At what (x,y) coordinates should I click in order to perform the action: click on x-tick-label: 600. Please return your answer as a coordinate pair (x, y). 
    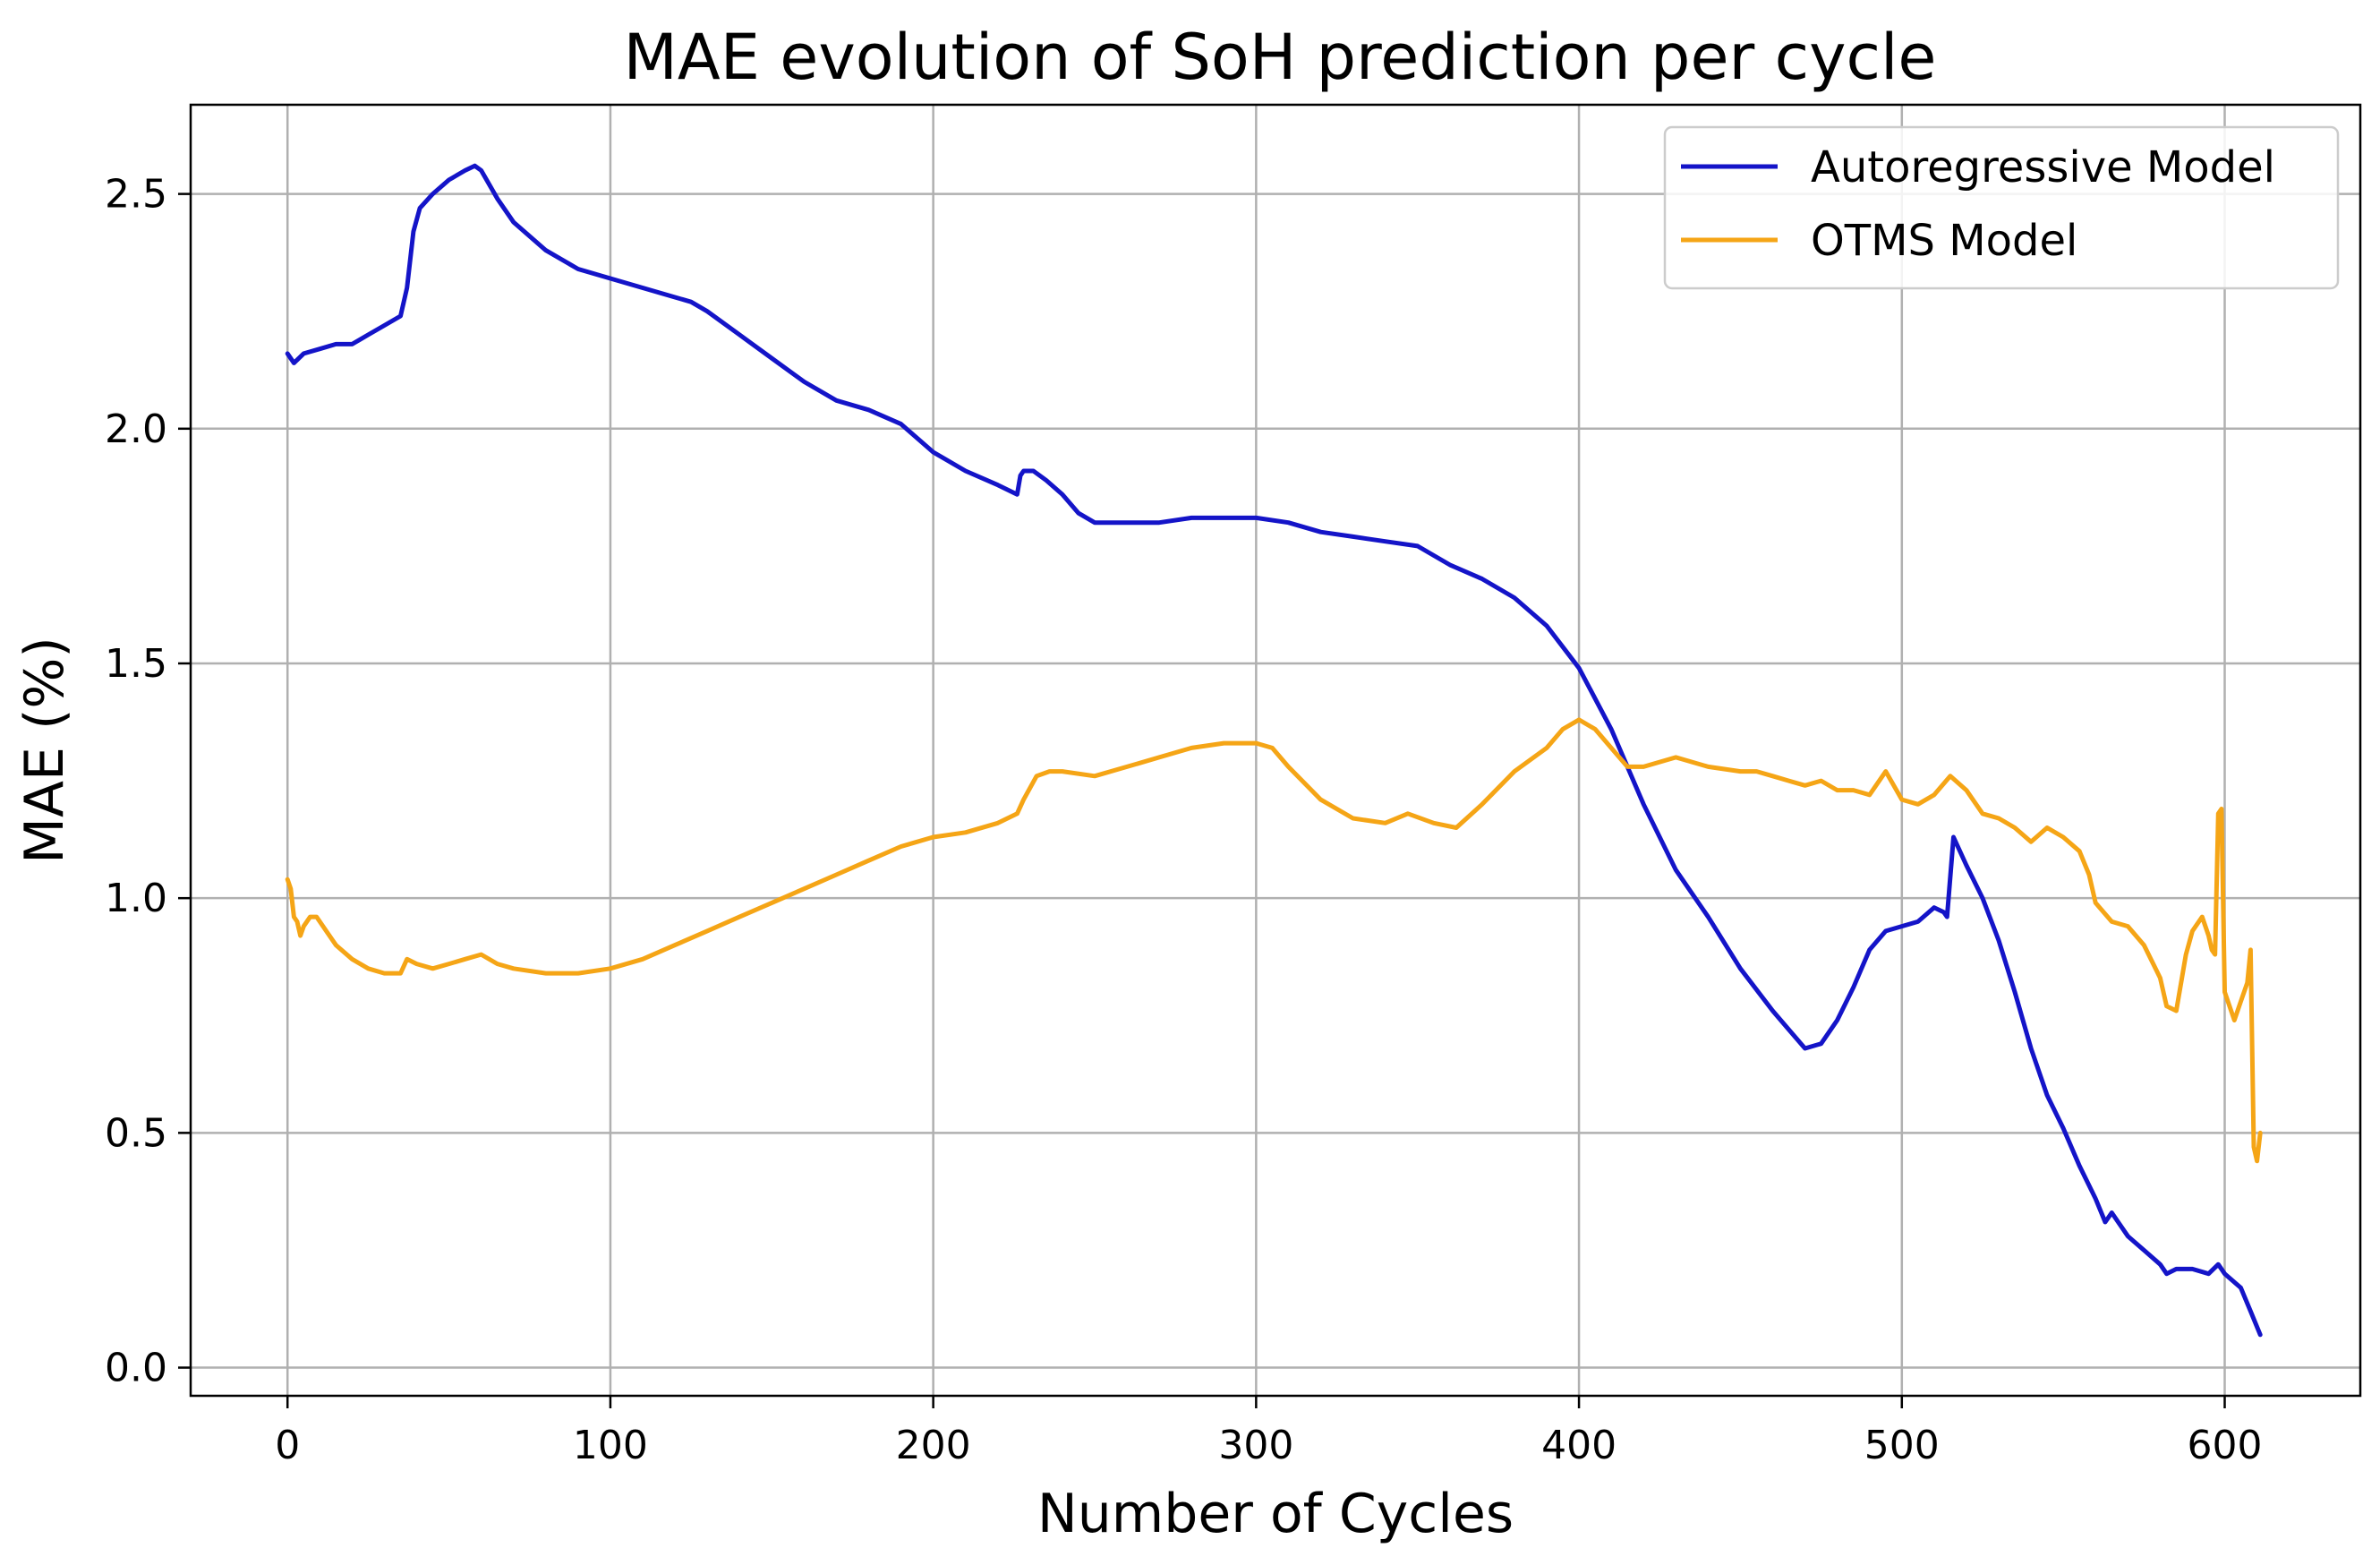
    Looking at the image, I should click on (2225, 1445).